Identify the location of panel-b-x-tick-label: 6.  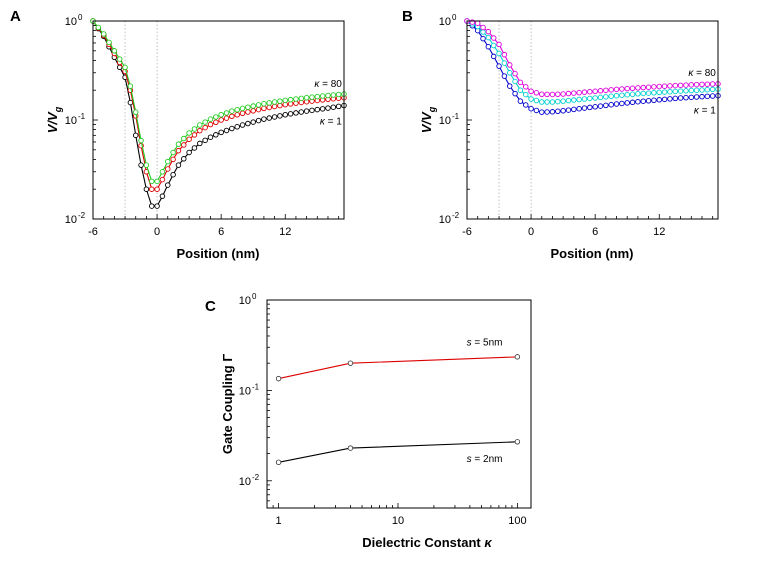
(595, 232).